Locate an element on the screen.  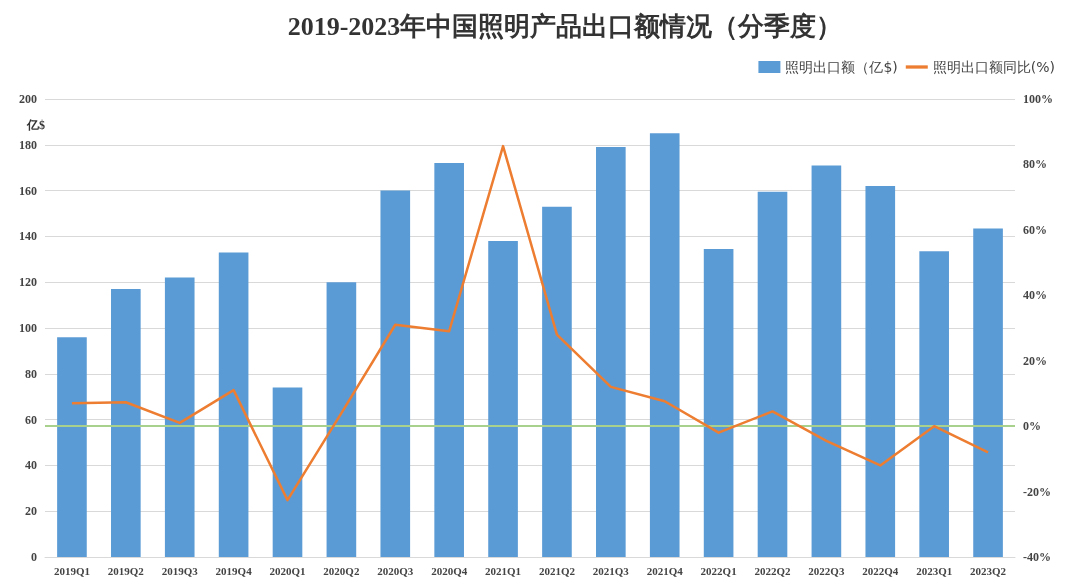
y-tick-label: 80 is located at coordinates (31, 373).